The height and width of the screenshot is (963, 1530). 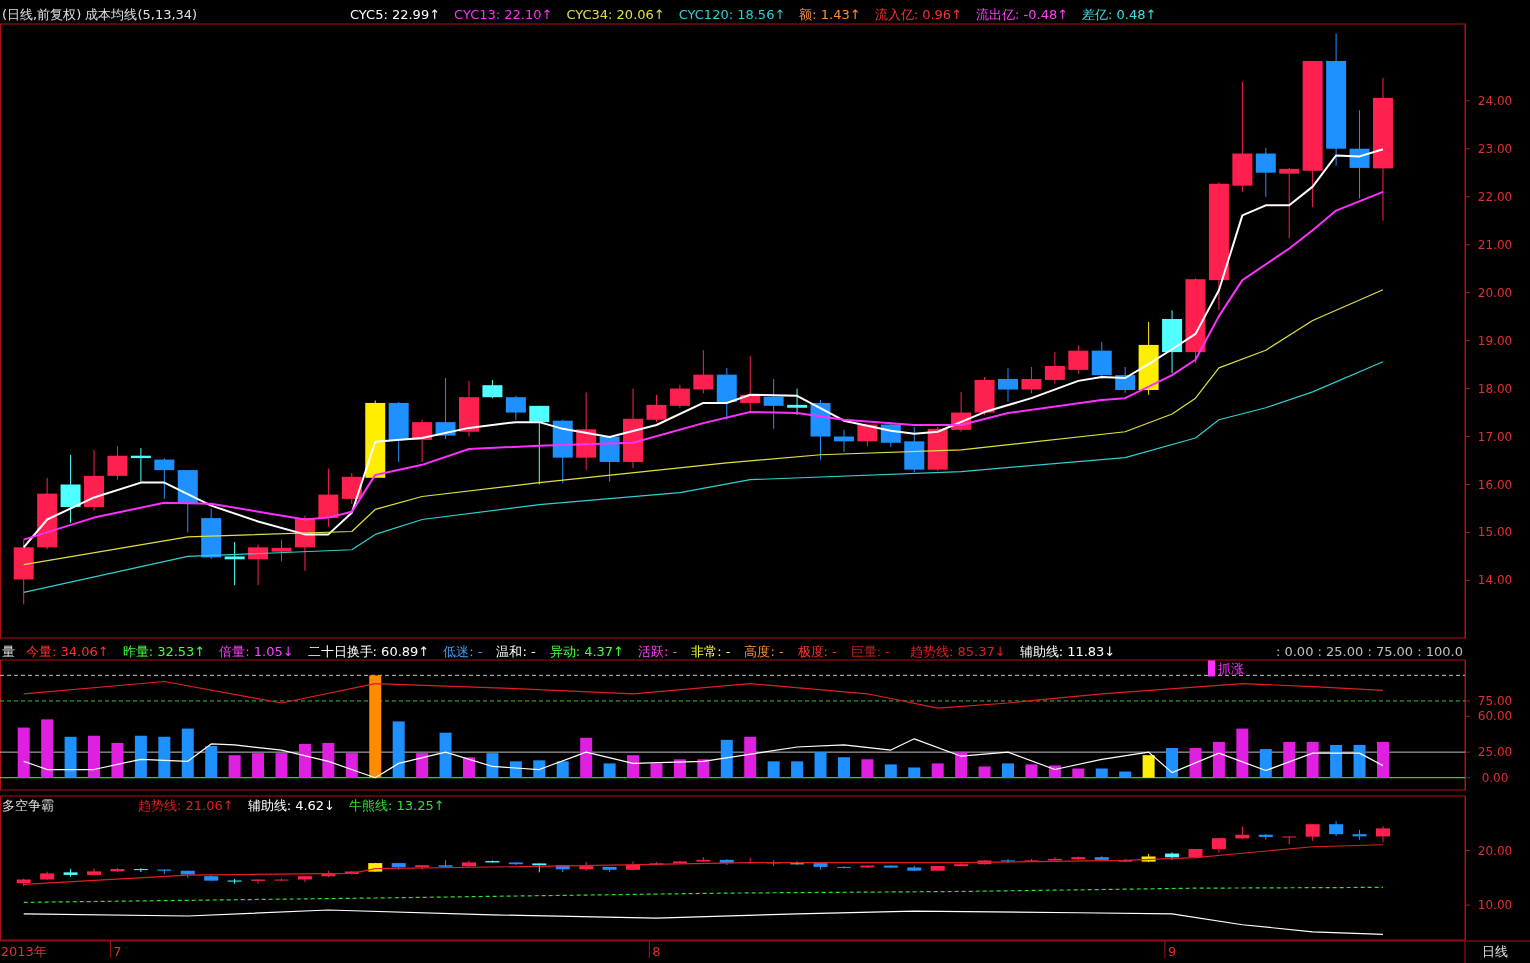 I want to click on text: 巨量: -, so click(x=870, y=651).